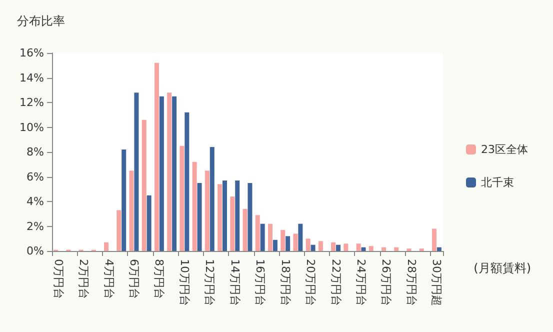 This screenshot has width=553, height=332. Describe the element at coordinates (41, 21) in the screenshot. I see `y-axis-title: 分布比率` at that location.